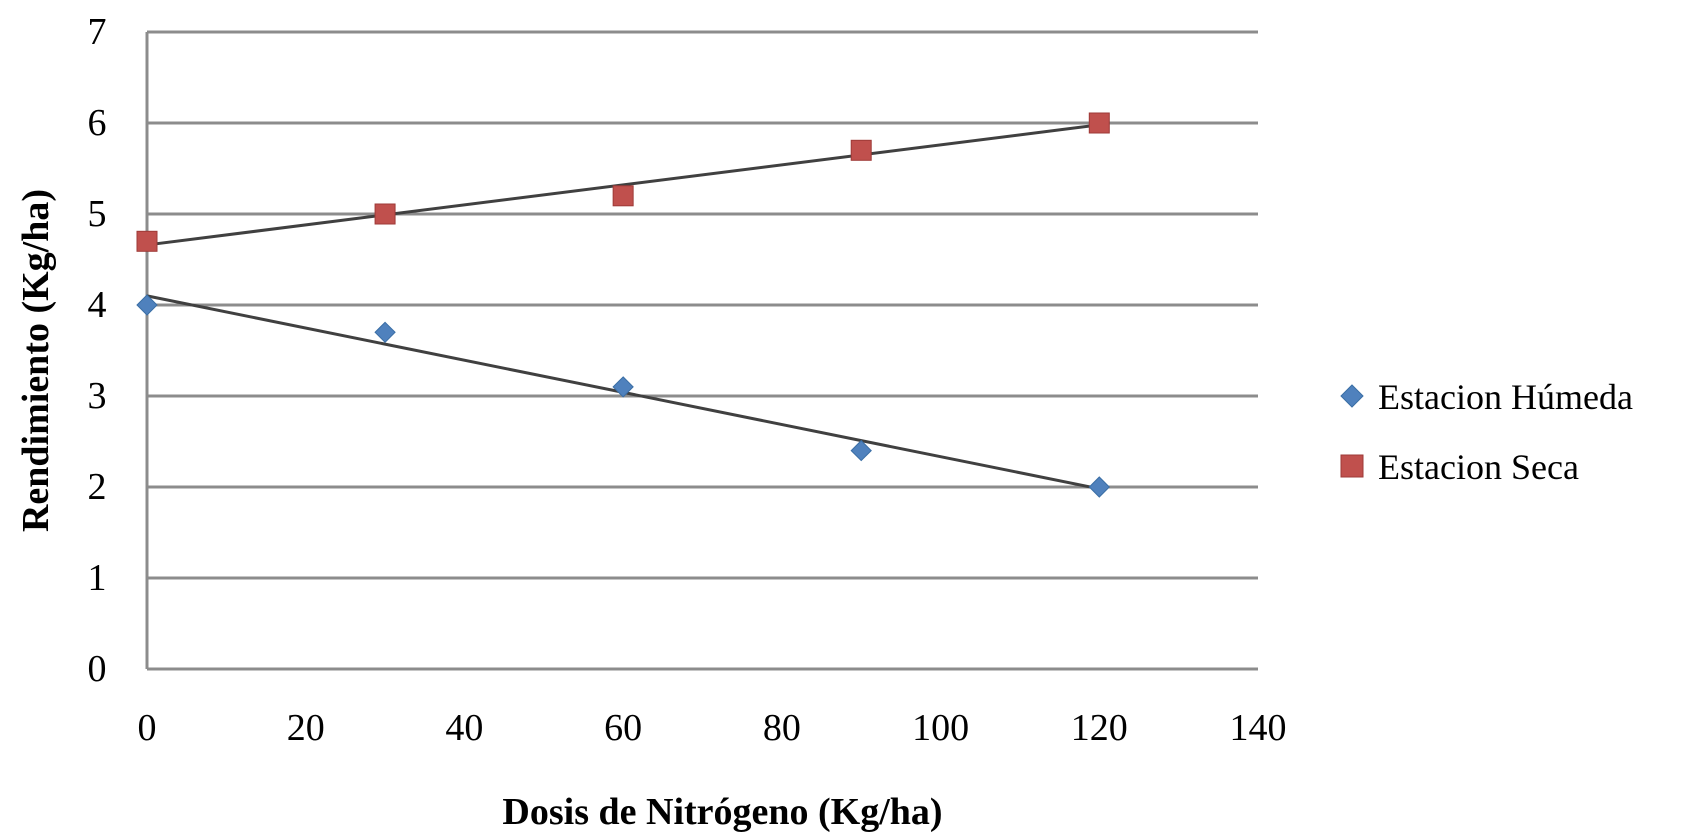 This screenshot has height=838, width=1686. I want to click on y-tick-label-7: 7, so click(97, 32).